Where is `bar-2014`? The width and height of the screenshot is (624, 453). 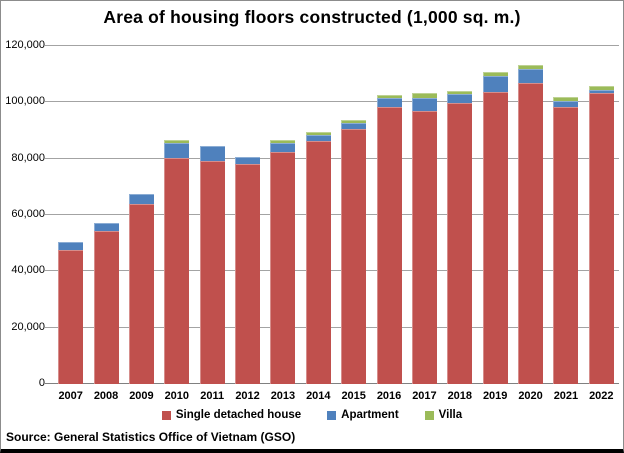 bar-2014 is located at coordinates (318, 257).